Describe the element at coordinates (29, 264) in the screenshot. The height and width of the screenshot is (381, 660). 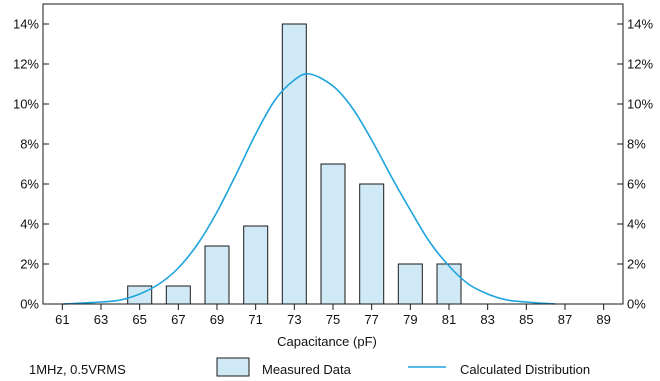
I see `y-tick-label-left: 2%` at that location.